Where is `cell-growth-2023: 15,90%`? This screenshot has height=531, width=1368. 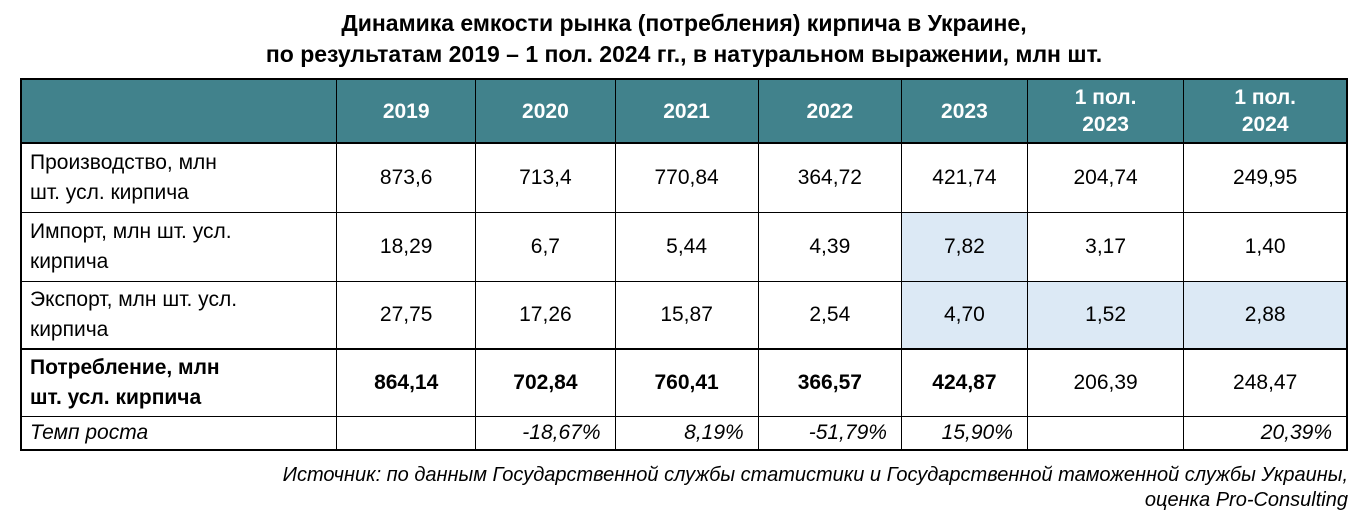 cell-growth-2023: 15,90% is located at coordinates (964, 433).